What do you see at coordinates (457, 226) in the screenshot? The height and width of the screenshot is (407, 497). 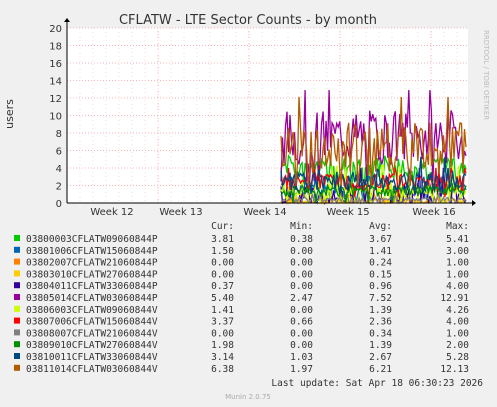 I see `legend-header: Max:` at bounding box center [457, 226].